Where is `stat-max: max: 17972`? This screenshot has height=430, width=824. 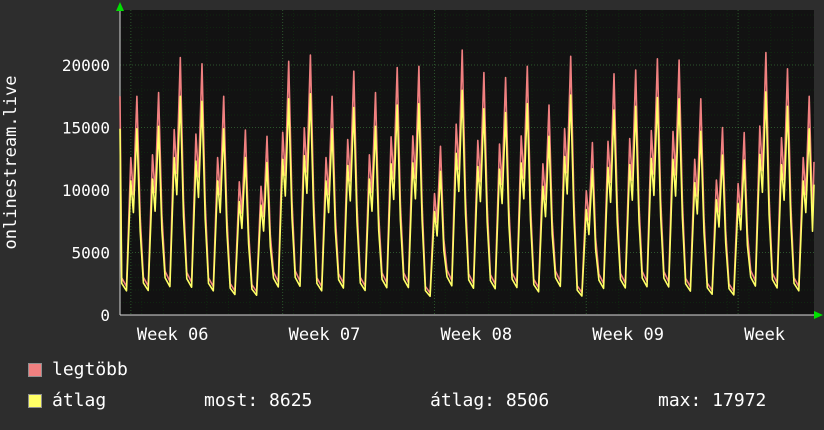
stat-max: max: 17972 is located at coordinates (712, 400).